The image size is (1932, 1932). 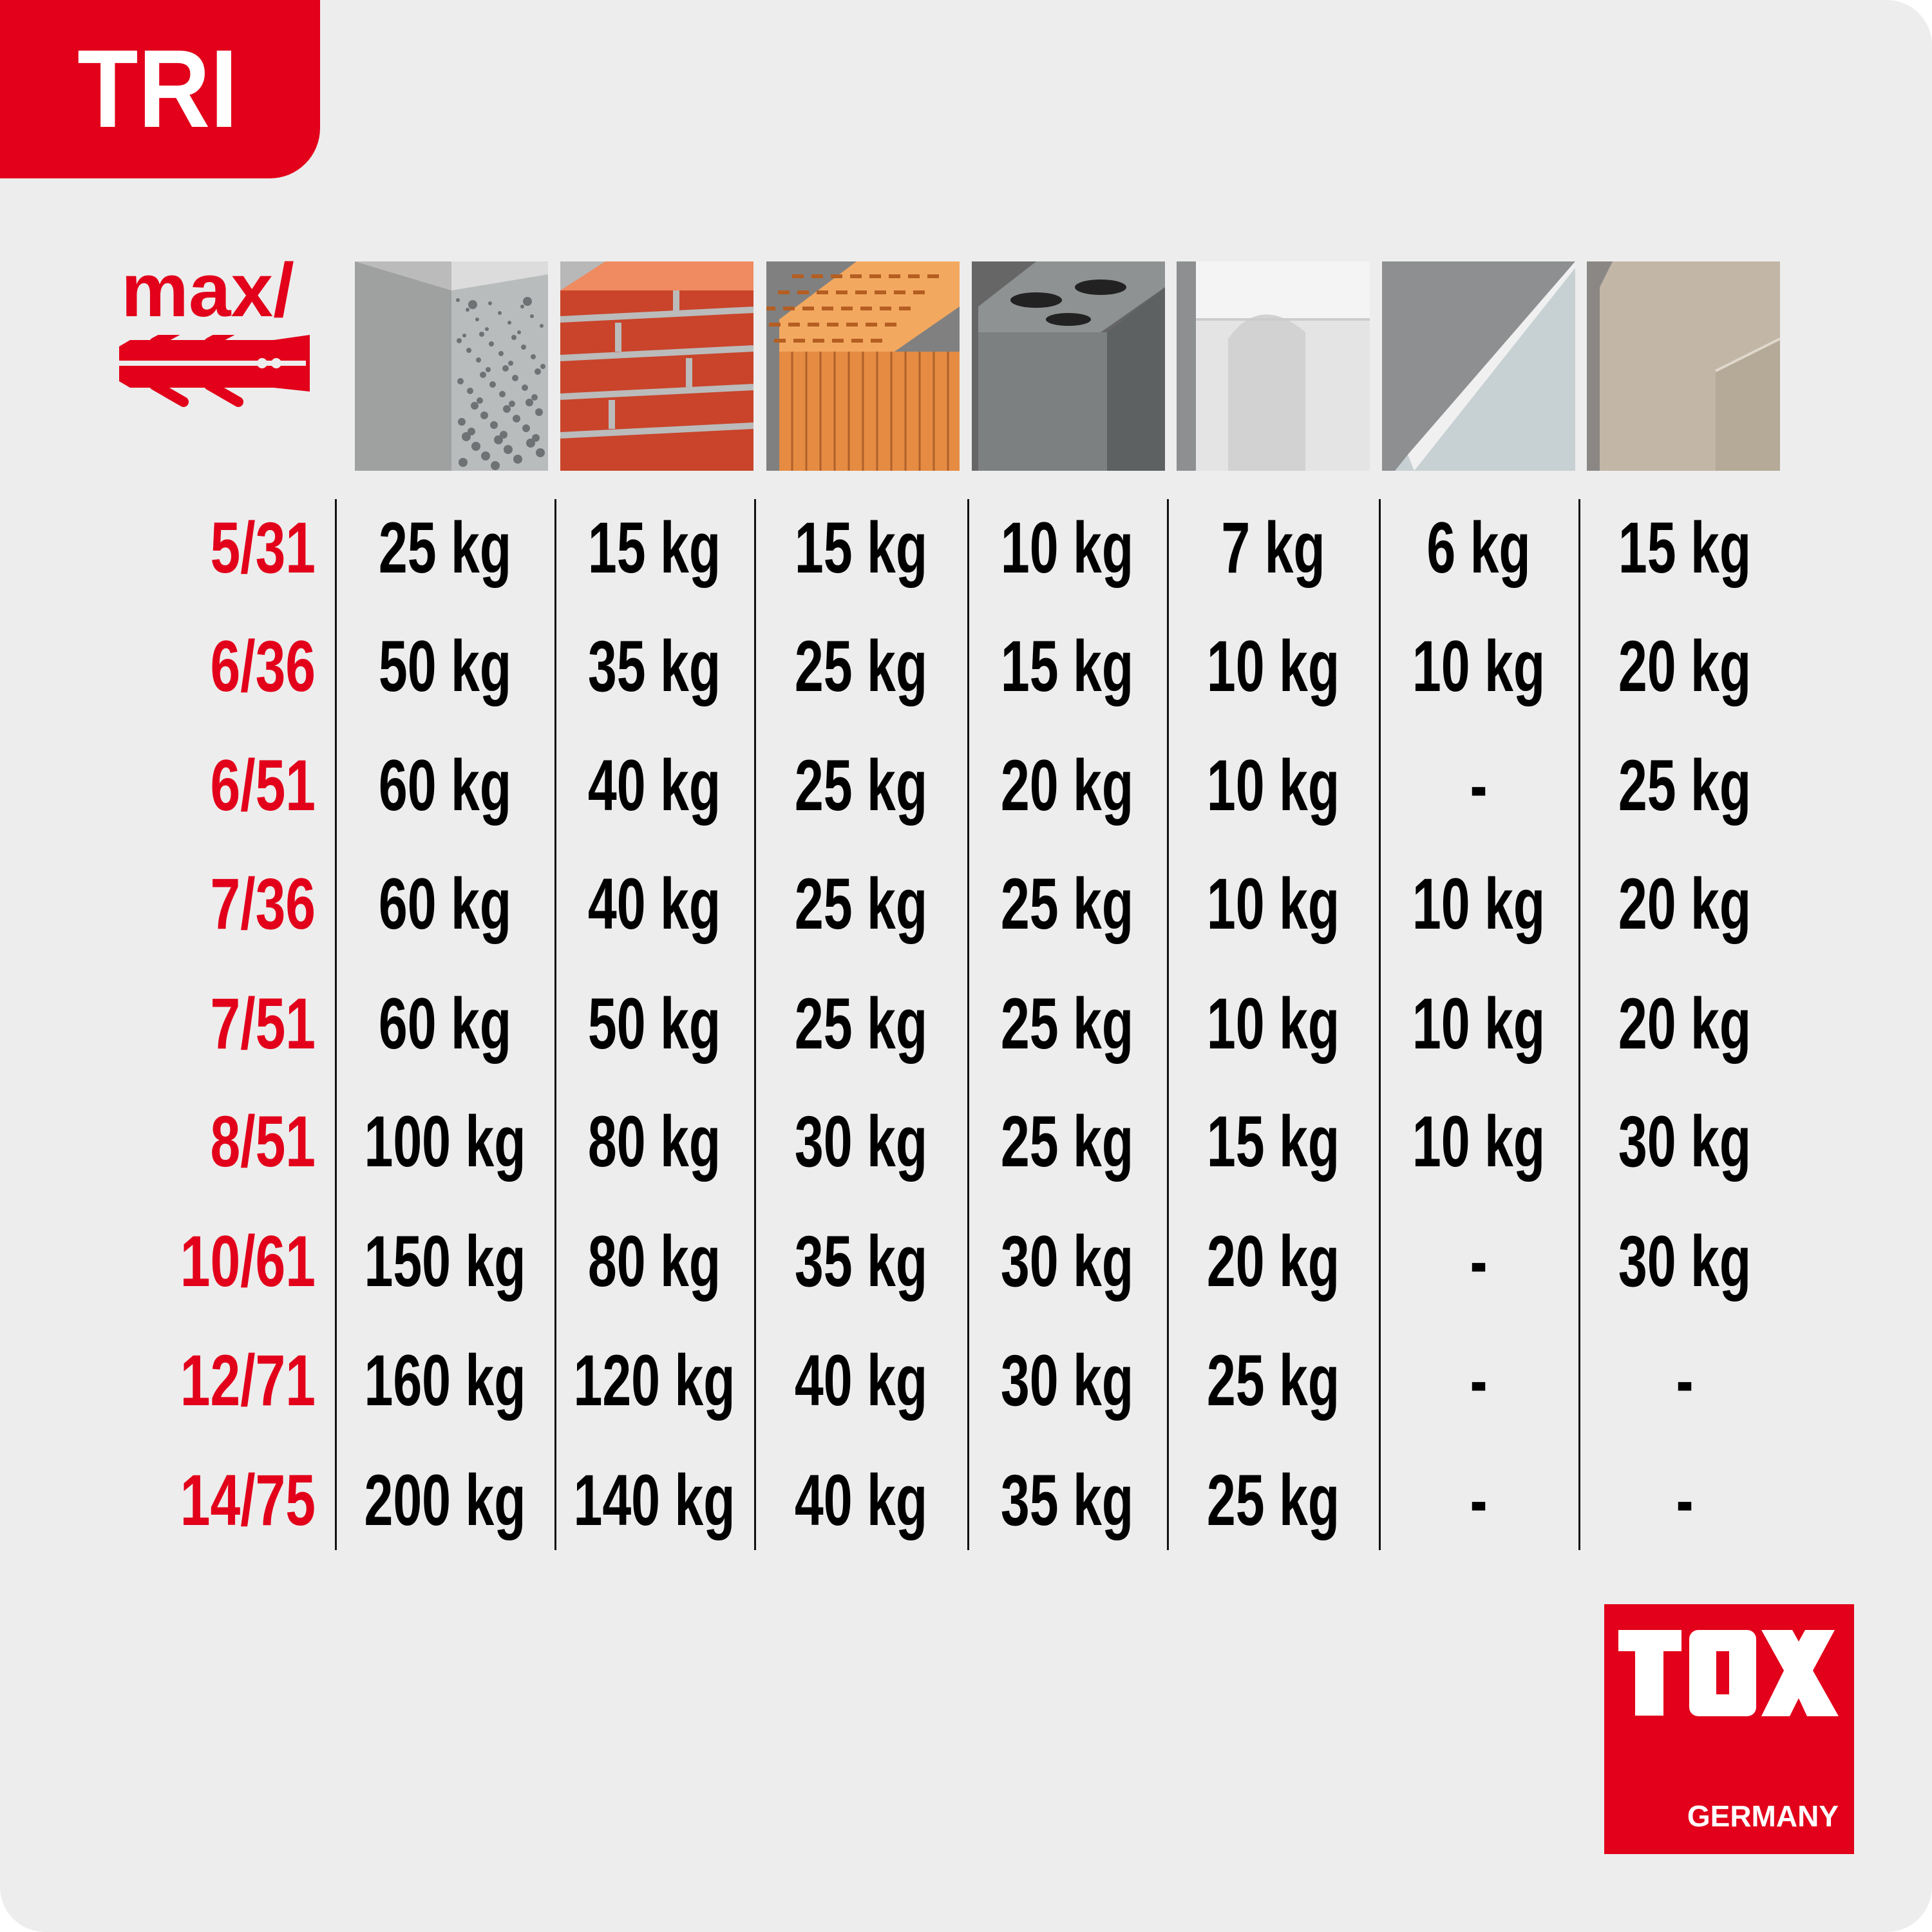 What do you see at coordinates (263, 785) in the screenshot?
I see `row-label-size: 6/51` at bounding box center [263, 785].